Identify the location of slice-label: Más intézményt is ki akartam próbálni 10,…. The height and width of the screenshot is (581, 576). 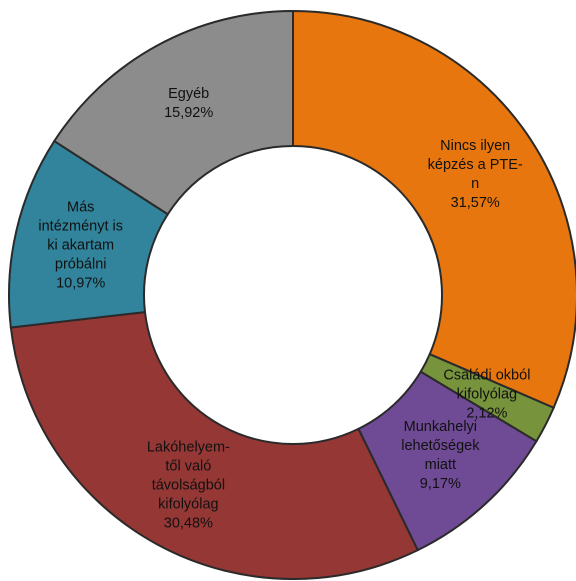
(80, 245).